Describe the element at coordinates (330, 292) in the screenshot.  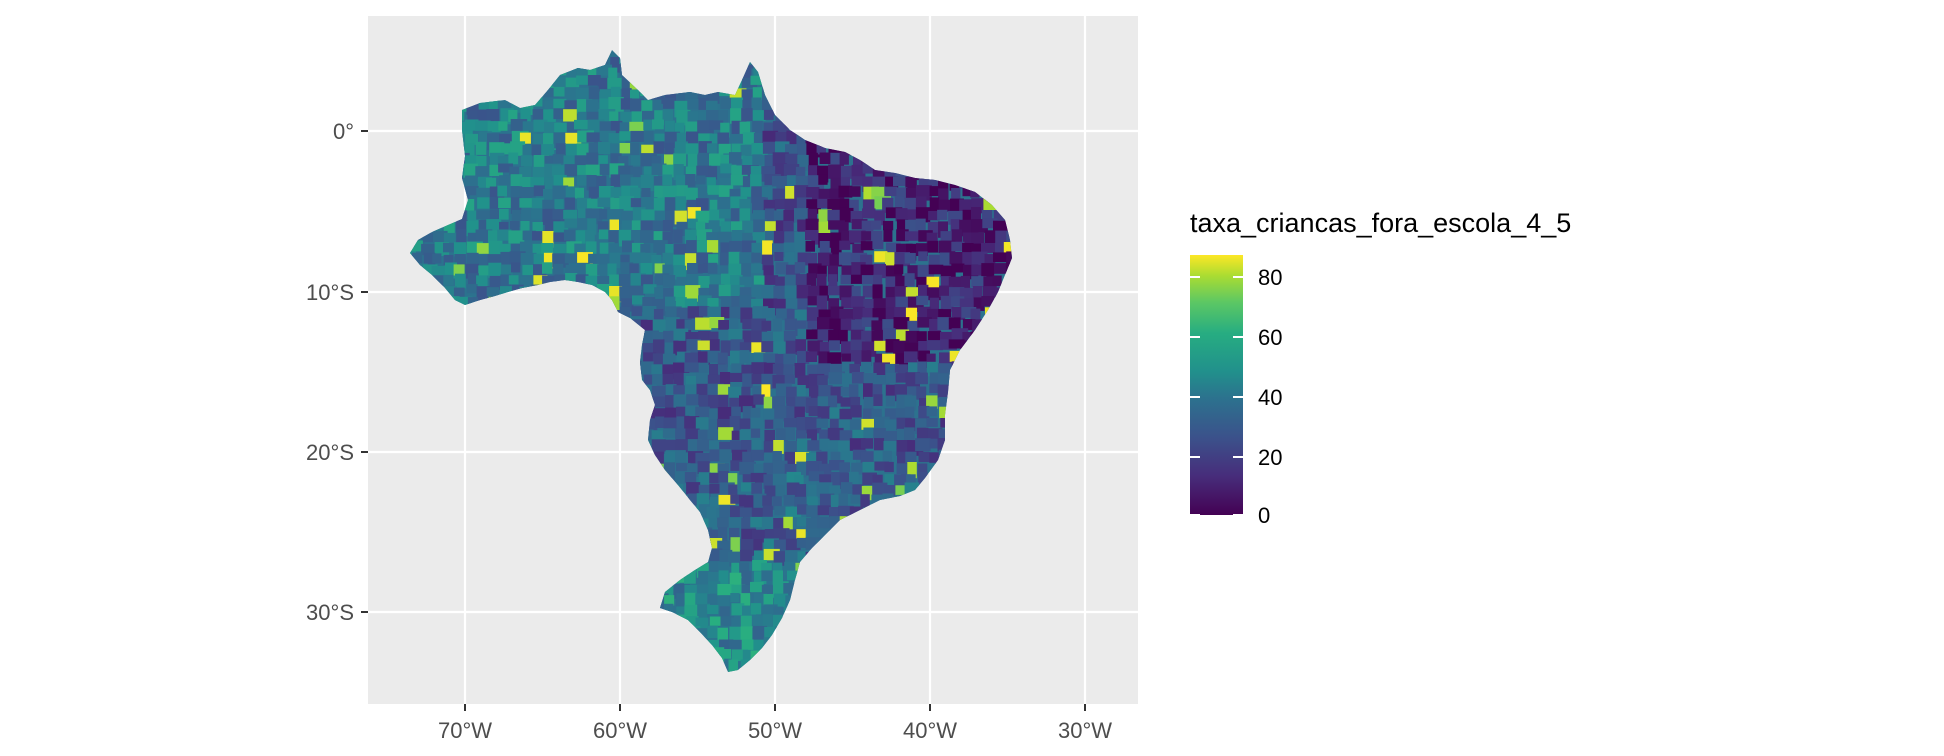
I see `y-tick-label: 10°S` at that location.